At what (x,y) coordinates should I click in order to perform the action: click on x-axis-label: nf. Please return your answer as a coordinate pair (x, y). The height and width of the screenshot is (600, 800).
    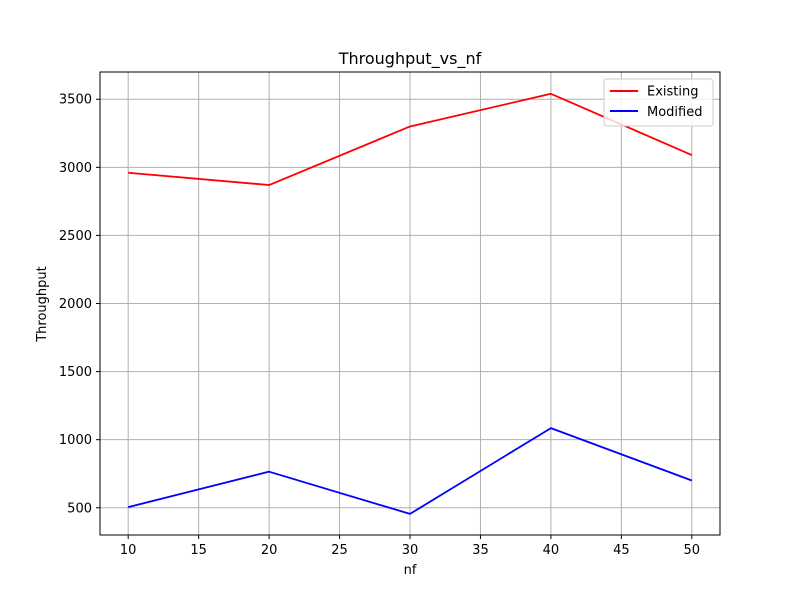
    Looking at the image, I should click on (410, 570).